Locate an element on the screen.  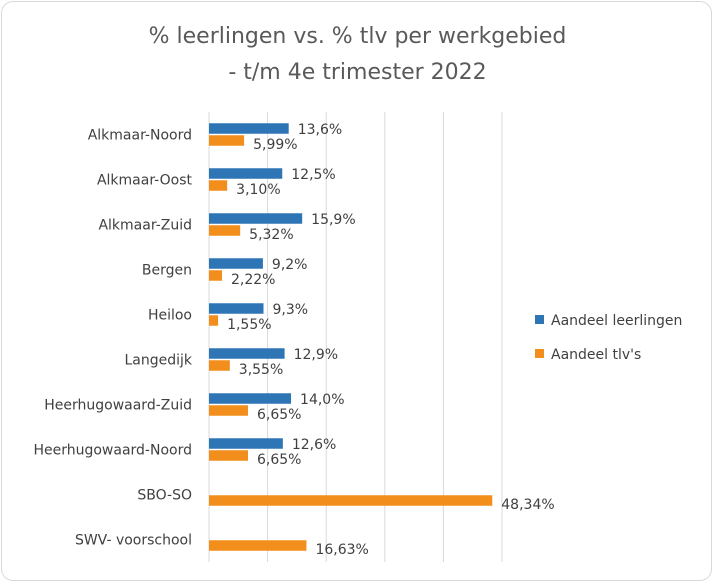
legend-label: Aandeel leerlingen is located at coordinates (616, 321).